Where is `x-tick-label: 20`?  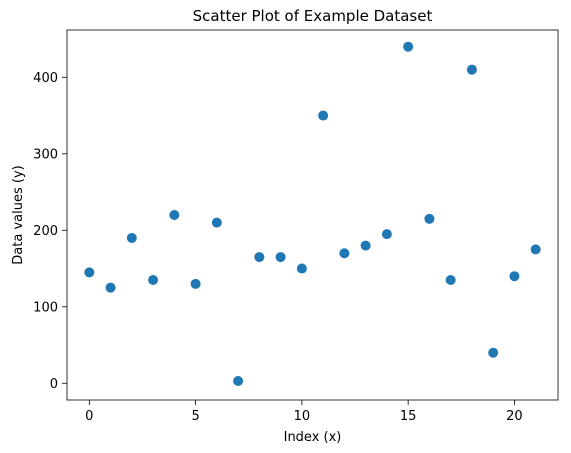 x-tick-label: 20 is located at coordinates (514, 416).